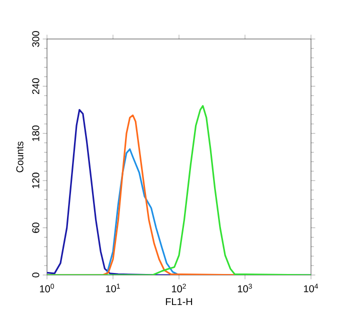 The height and width of the screenshot is (335, 350). I want to click on x-tick-label: 10$^{1}$, so click(113, 288).